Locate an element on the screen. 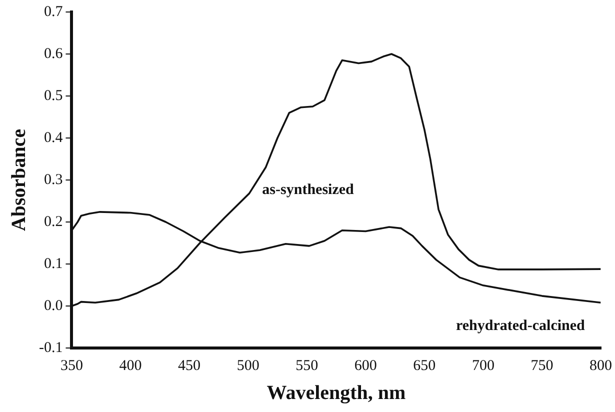 Image resolution: width=615 pixels, height=412 pixels. y-tick-label: 0.1 is located at coordinates (53, 264).